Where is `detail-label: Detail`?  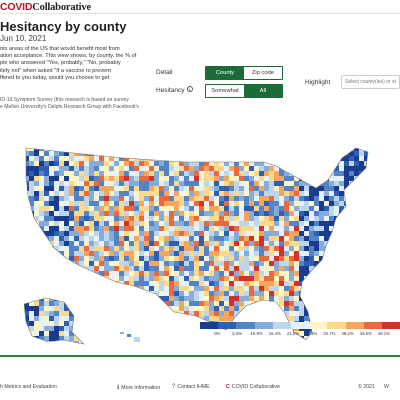
detail-label: Detail is located at coordinates (164, 72).